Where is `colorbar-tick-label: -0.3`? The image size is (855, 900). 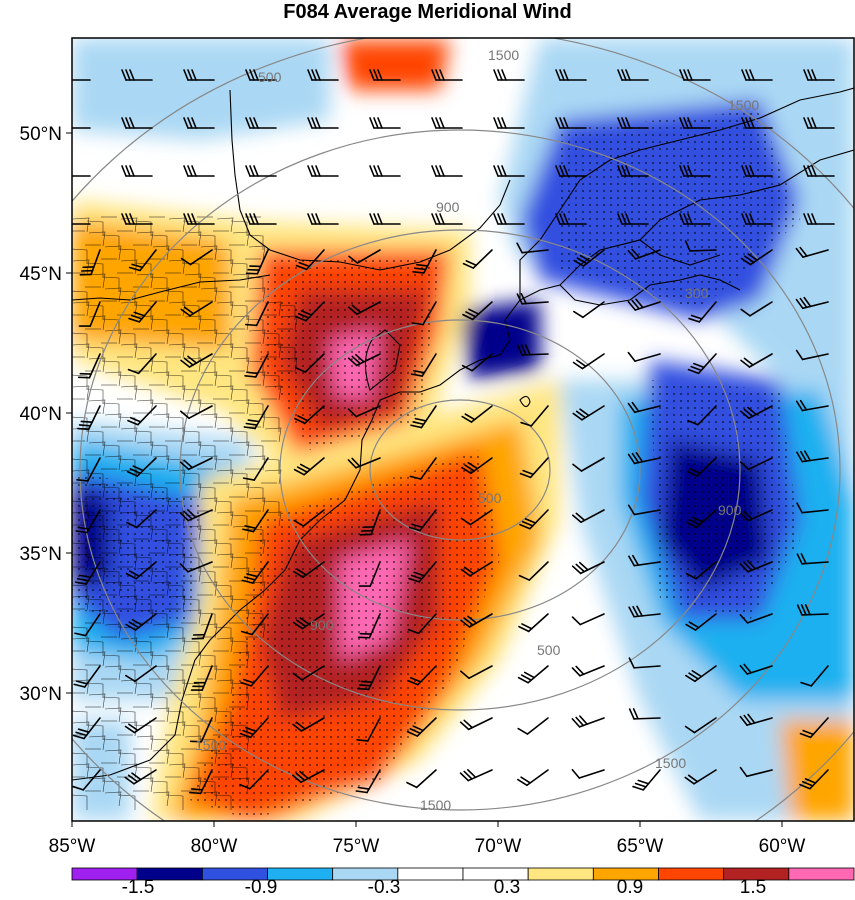
colorbar-tick-label: -0.3 is located at coordinates (384, 887).